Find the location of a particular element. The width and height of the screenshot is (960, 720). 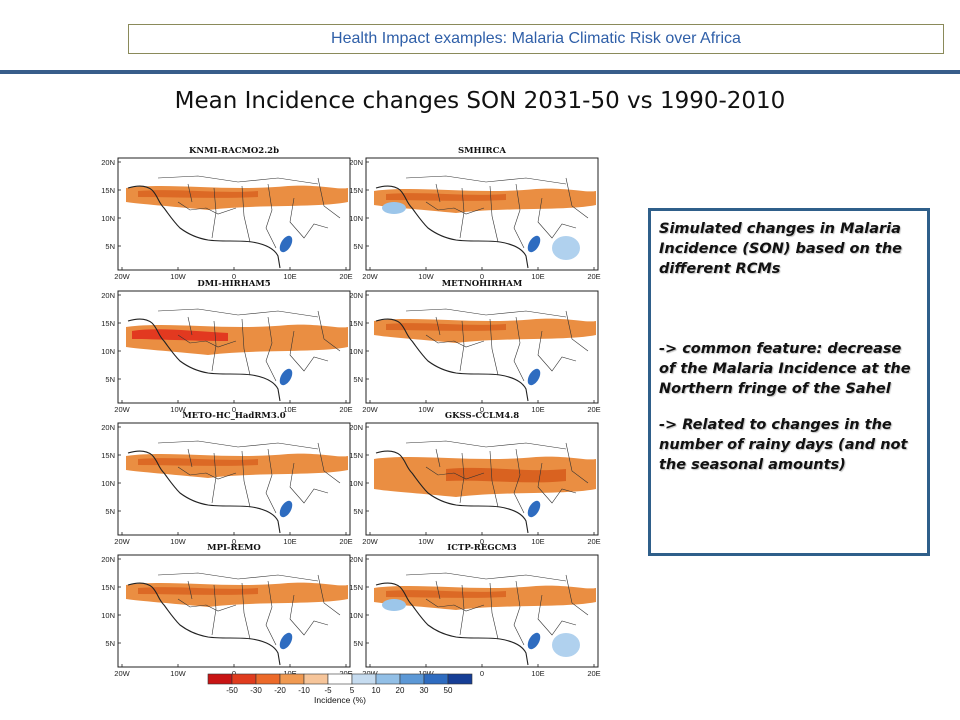

map-panel: MPI-REMO 20N 15N 10N 5N 20W 10W 0 10E 20E is located at coordinates (226, 610).